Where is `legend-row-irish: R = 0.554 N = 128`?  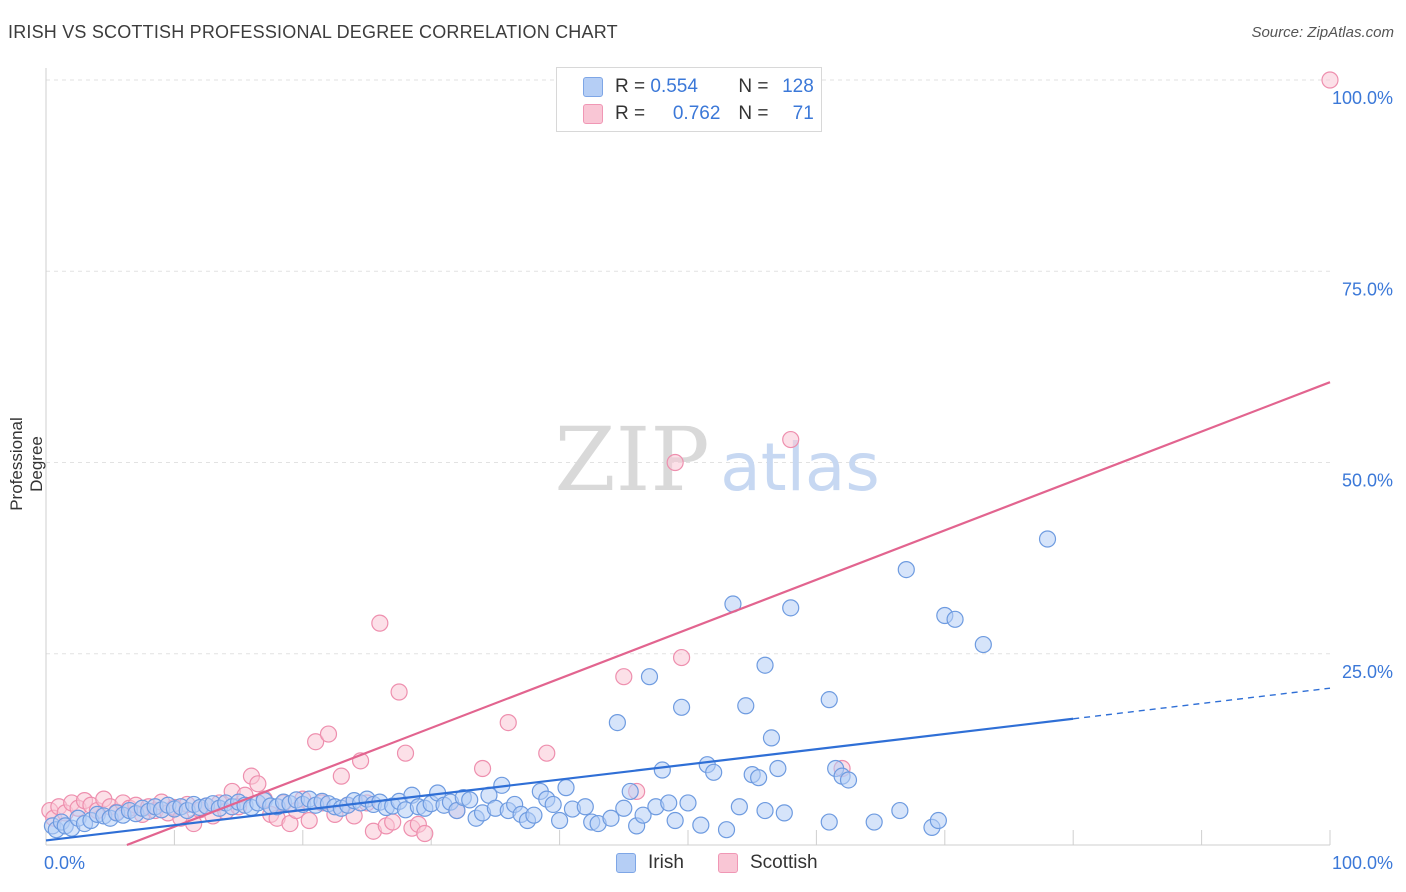
legend-row-irish: R = 0.554 N = 128 is located at coordinates (698, 87).